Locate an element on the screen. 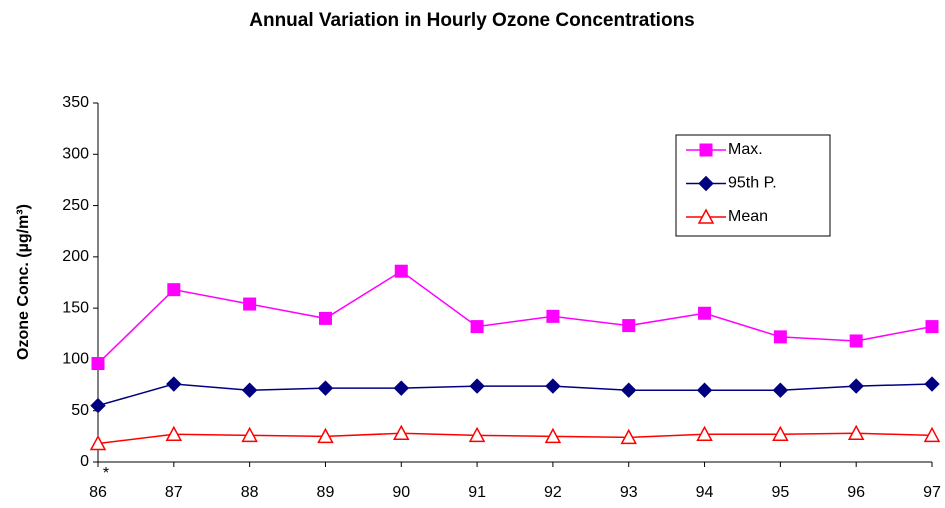  x-tick-label: 94 is located at coordinates (705, 492).